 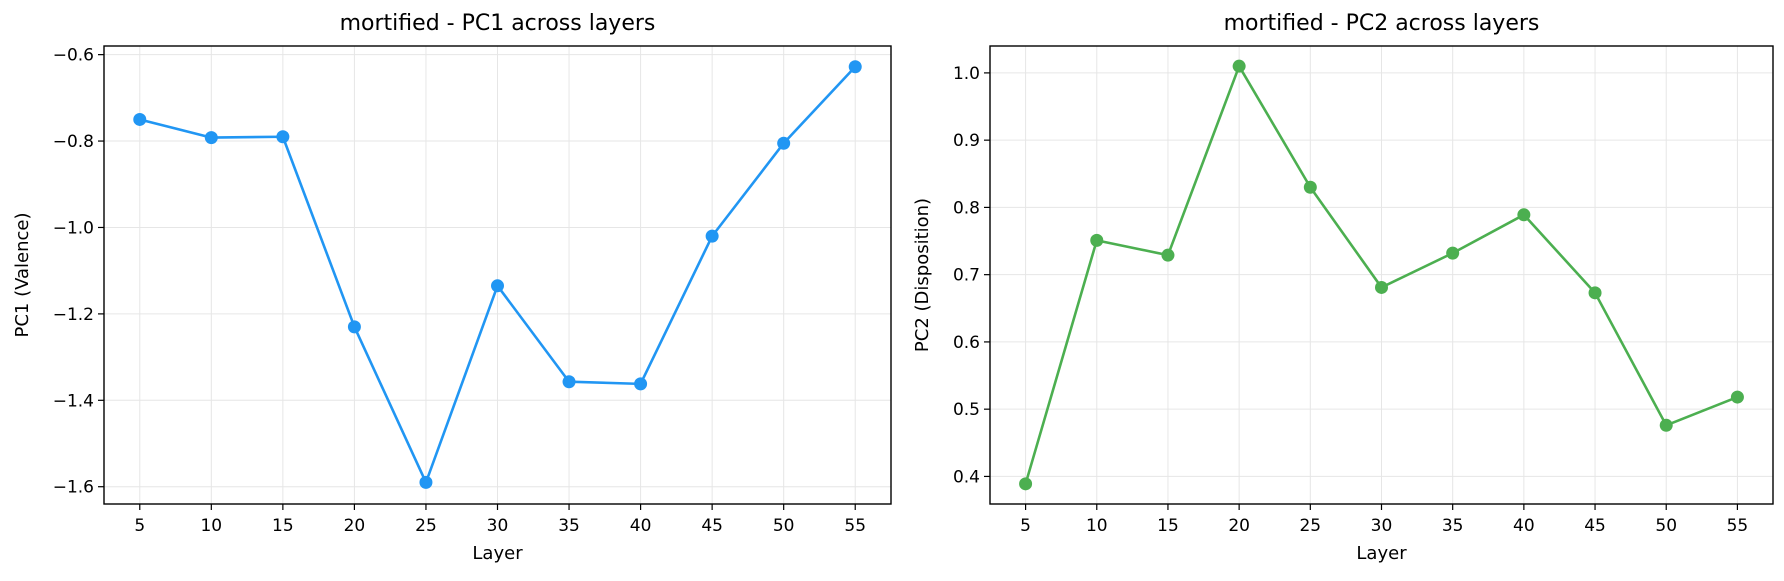 What do you see at coordinates (1382, 526) in the screenshot?
I see `chart-pc2-x-tick-label: 30` at bounding box center [1382, 526].